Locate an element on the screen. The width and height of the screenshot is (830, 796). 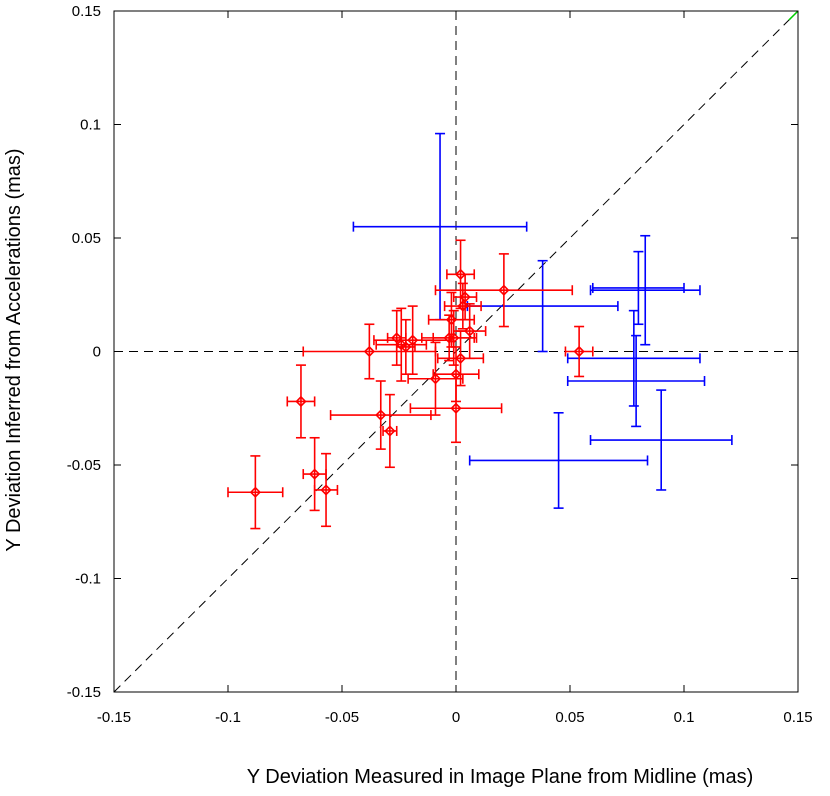
x-tick-label: -0.1 is located at coordinates (228, 717).